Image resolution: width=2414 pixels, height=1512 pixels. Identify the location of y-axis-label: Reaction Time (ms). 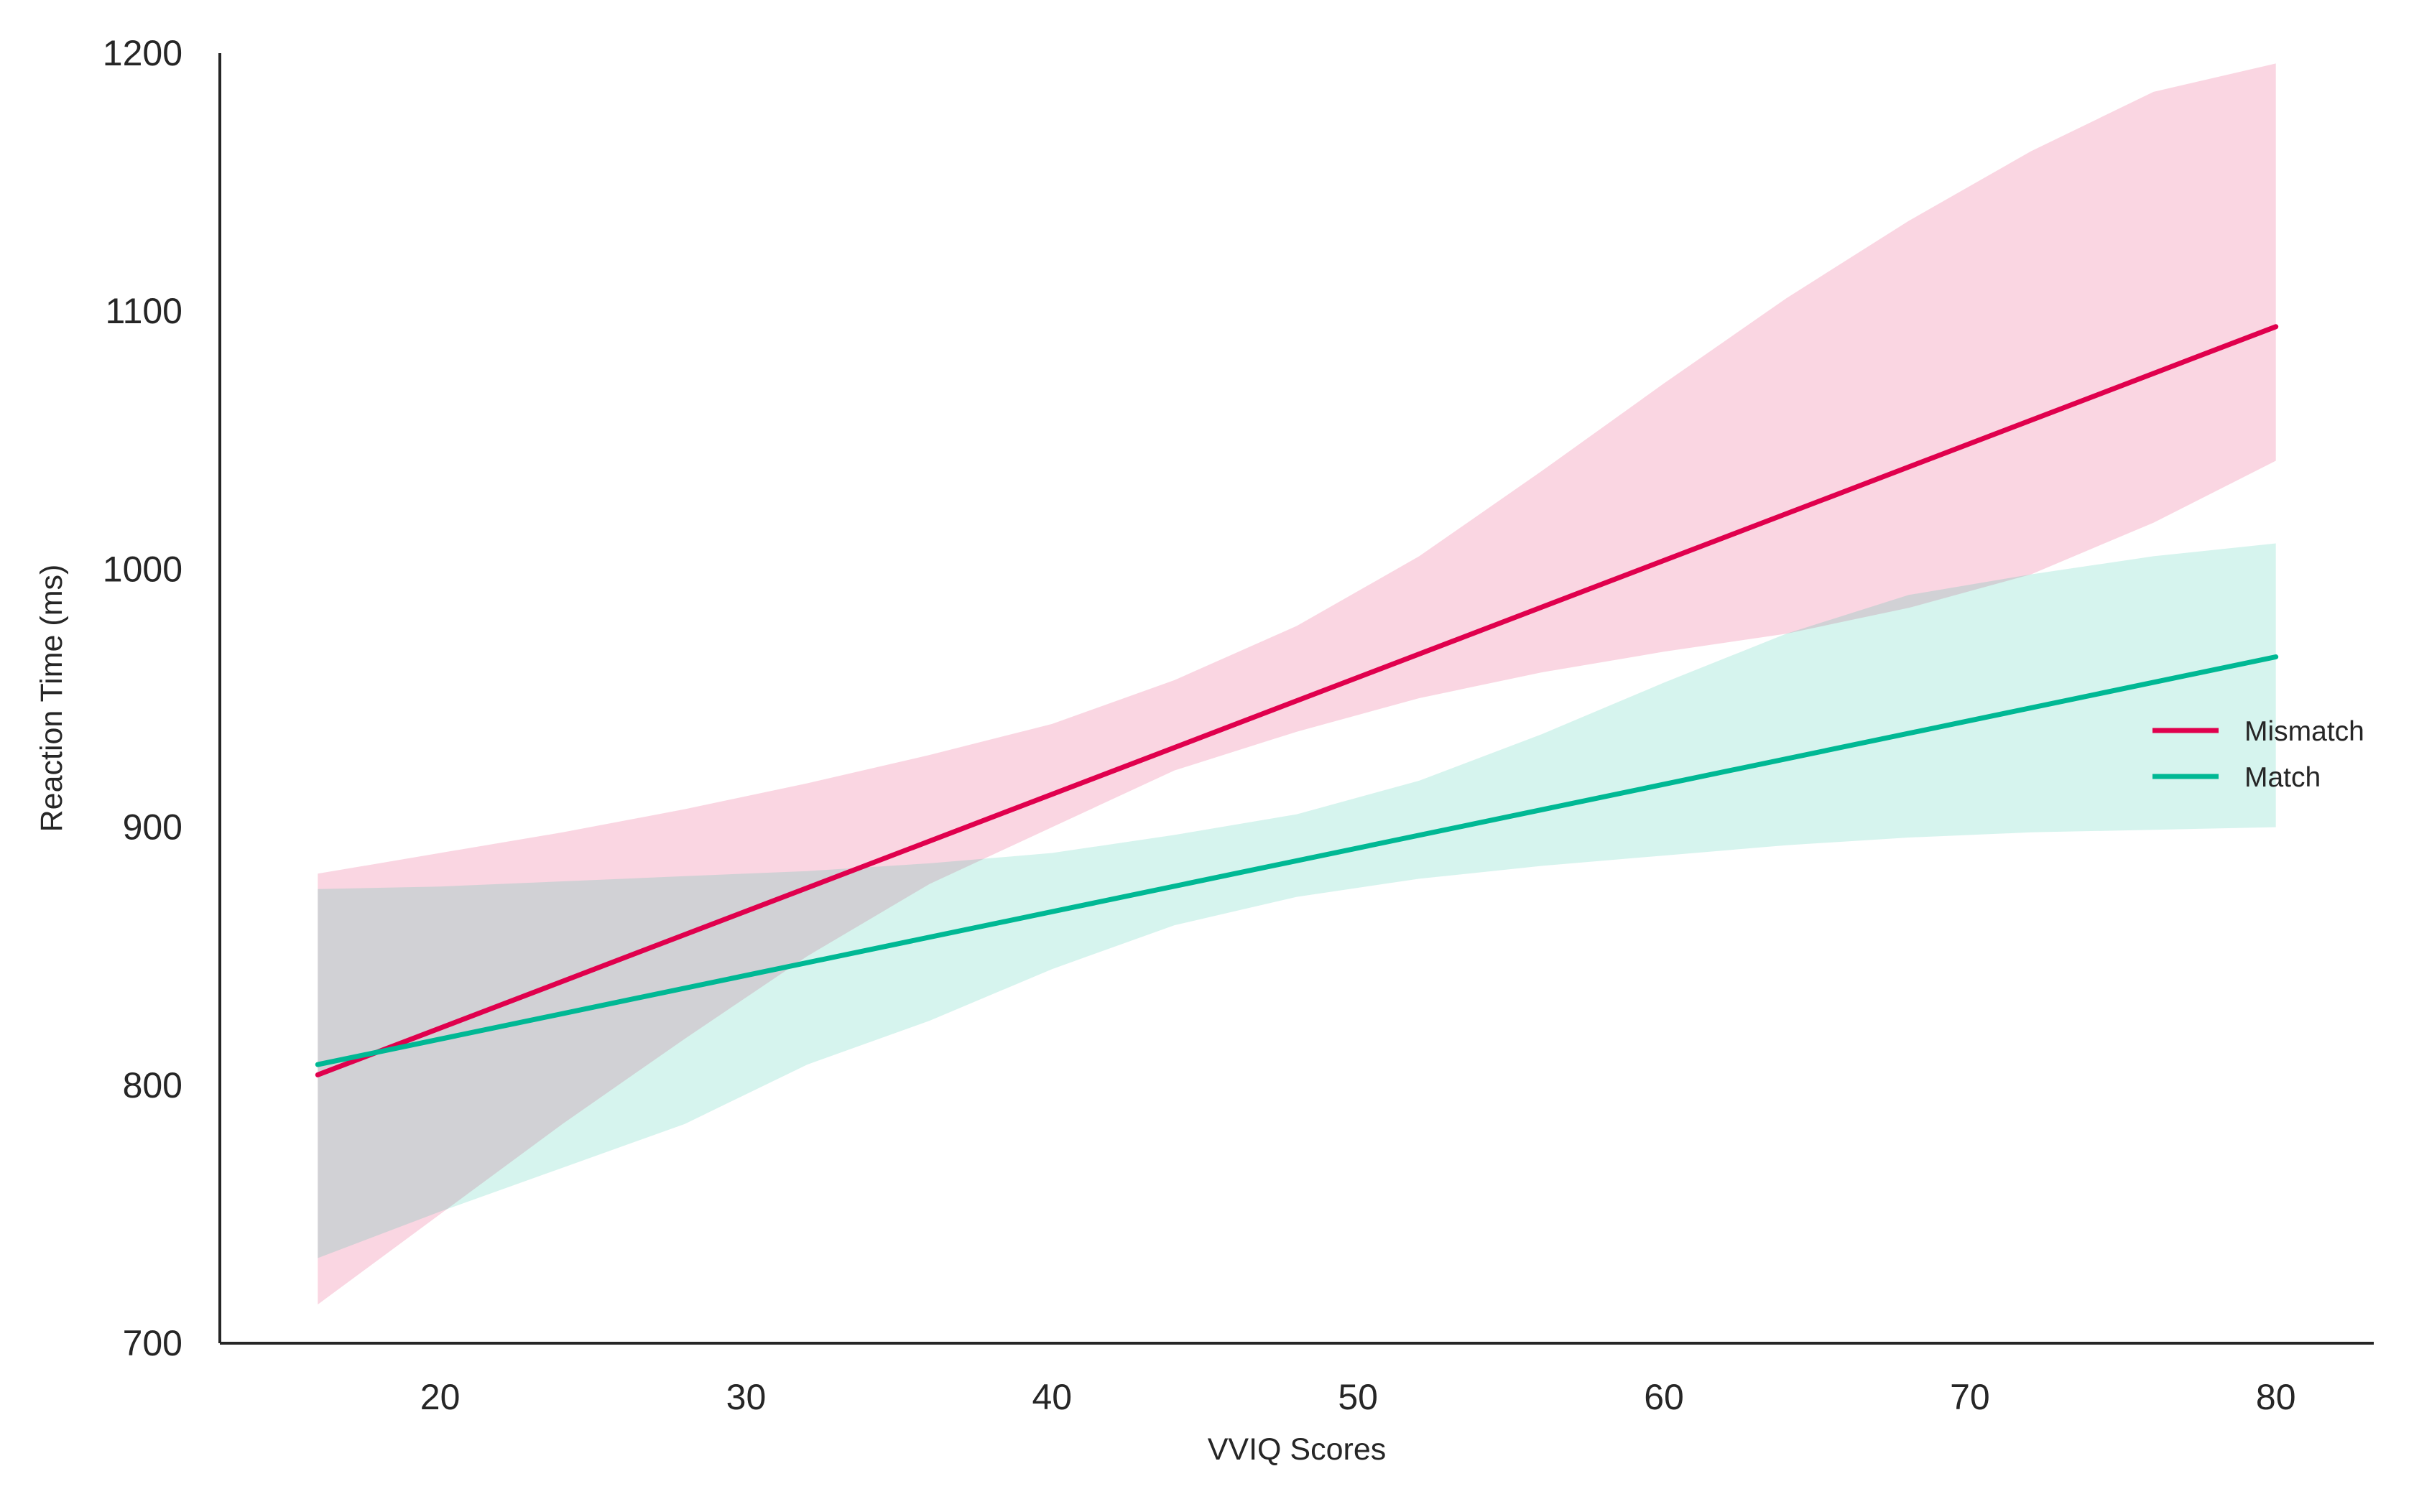
(51, 698).